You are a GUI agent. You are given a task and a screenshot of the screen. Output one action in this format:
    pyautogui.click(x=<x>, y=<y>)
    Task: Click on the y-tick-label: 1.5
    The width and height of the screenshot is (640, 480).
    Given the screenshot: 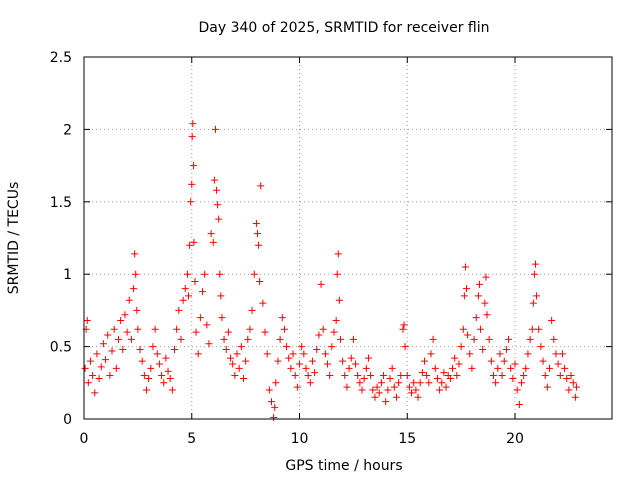 What is the action you would take?
    pyautogui.click(x=61, y=203)
    